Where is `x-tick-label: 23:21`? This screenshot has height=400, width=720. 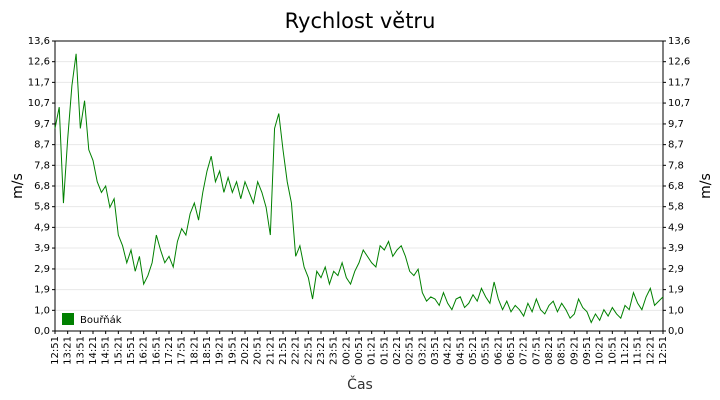 x-tick-label: 23:21 is located at coordinates (321, 350).